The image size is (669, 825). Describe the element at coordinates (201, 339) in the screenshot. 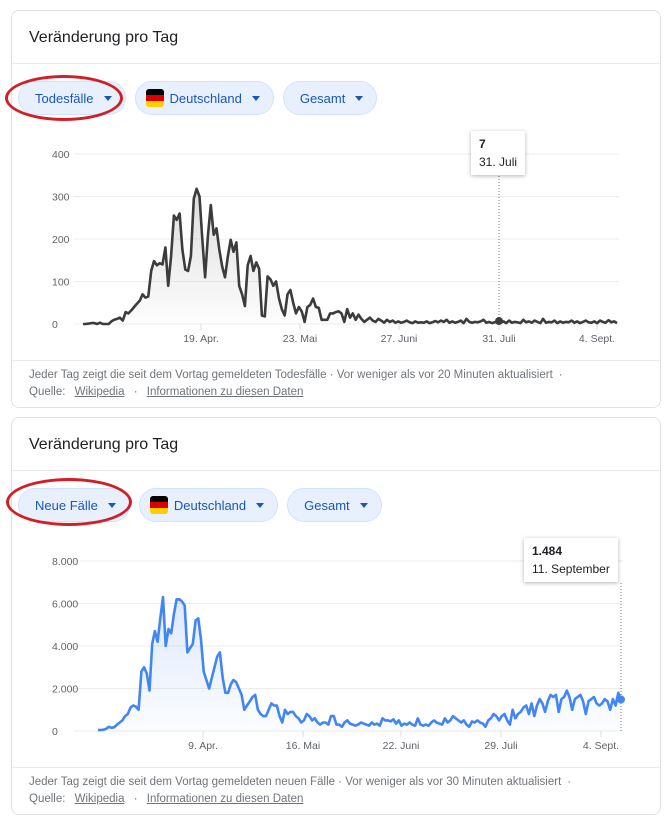

I see `x-axis-label: 19. Apr.` at that location.